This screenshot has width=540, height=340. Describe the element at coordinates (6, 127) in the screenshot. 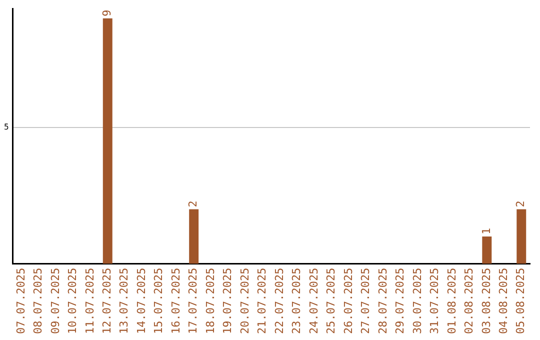

I see `y-tick-label: 5` at that location.